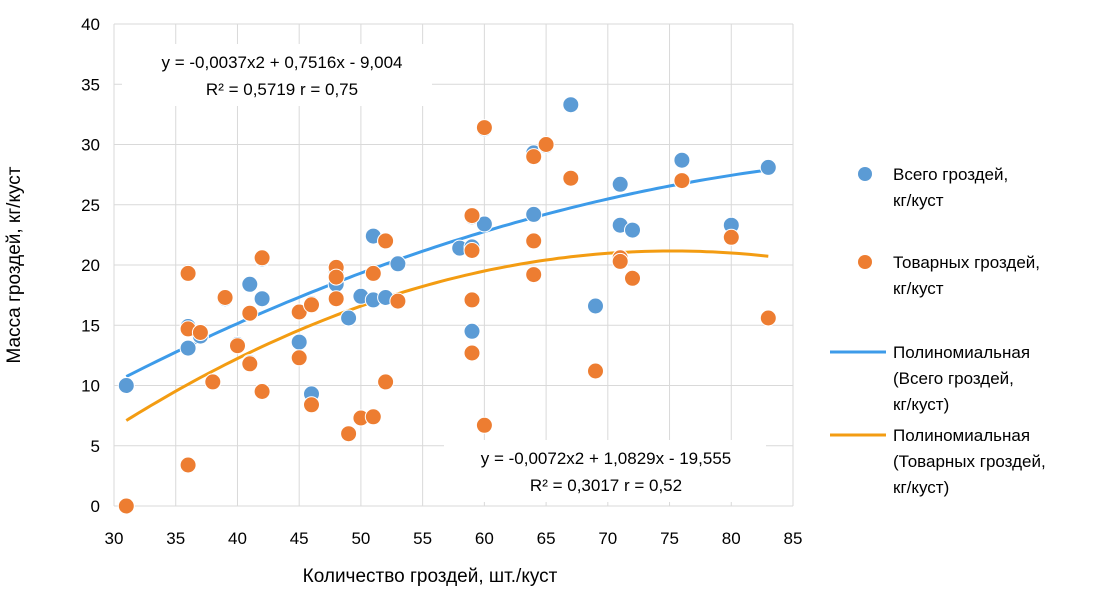 The image size is (1097, 602). Describe the element at coordinates (422, 538) in the screenshot. I see `x-tick-label: 55` at that location.